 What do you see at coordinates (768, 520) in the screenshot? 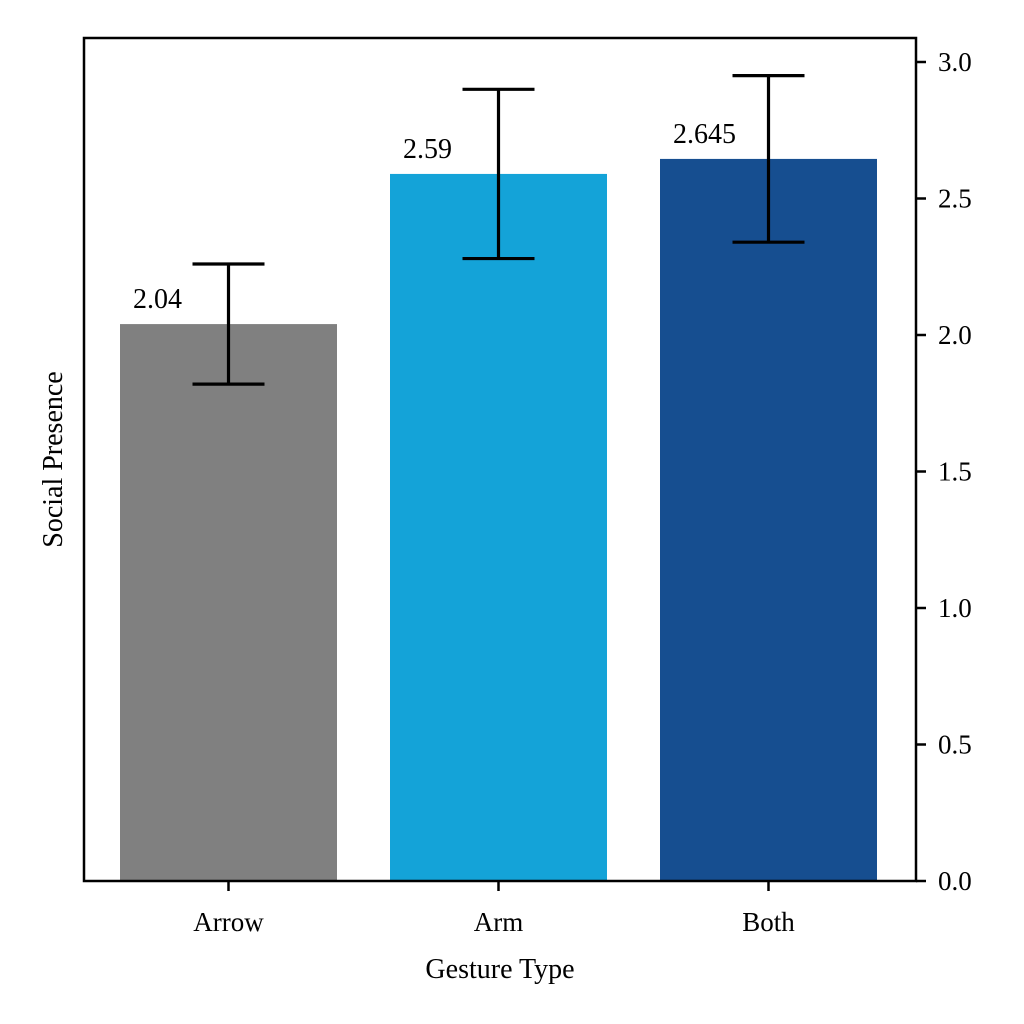
I see `bar-both` at bounding box center [768, 520].